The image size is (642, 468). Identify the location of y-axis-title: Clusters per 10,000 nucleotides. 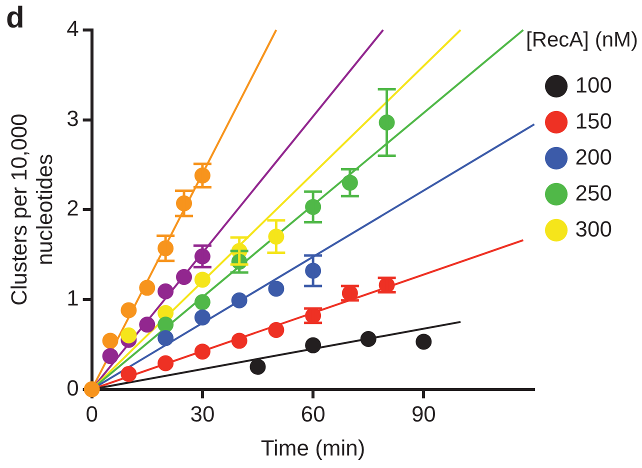
(32, 210).